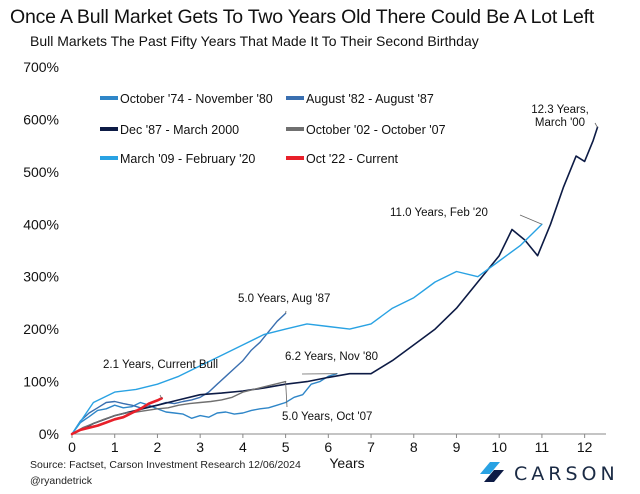  Describe the element at coordinates (331, 357) in the screenshot. I see `annotation-label: 6.2 Years, Nov '80` at that location.